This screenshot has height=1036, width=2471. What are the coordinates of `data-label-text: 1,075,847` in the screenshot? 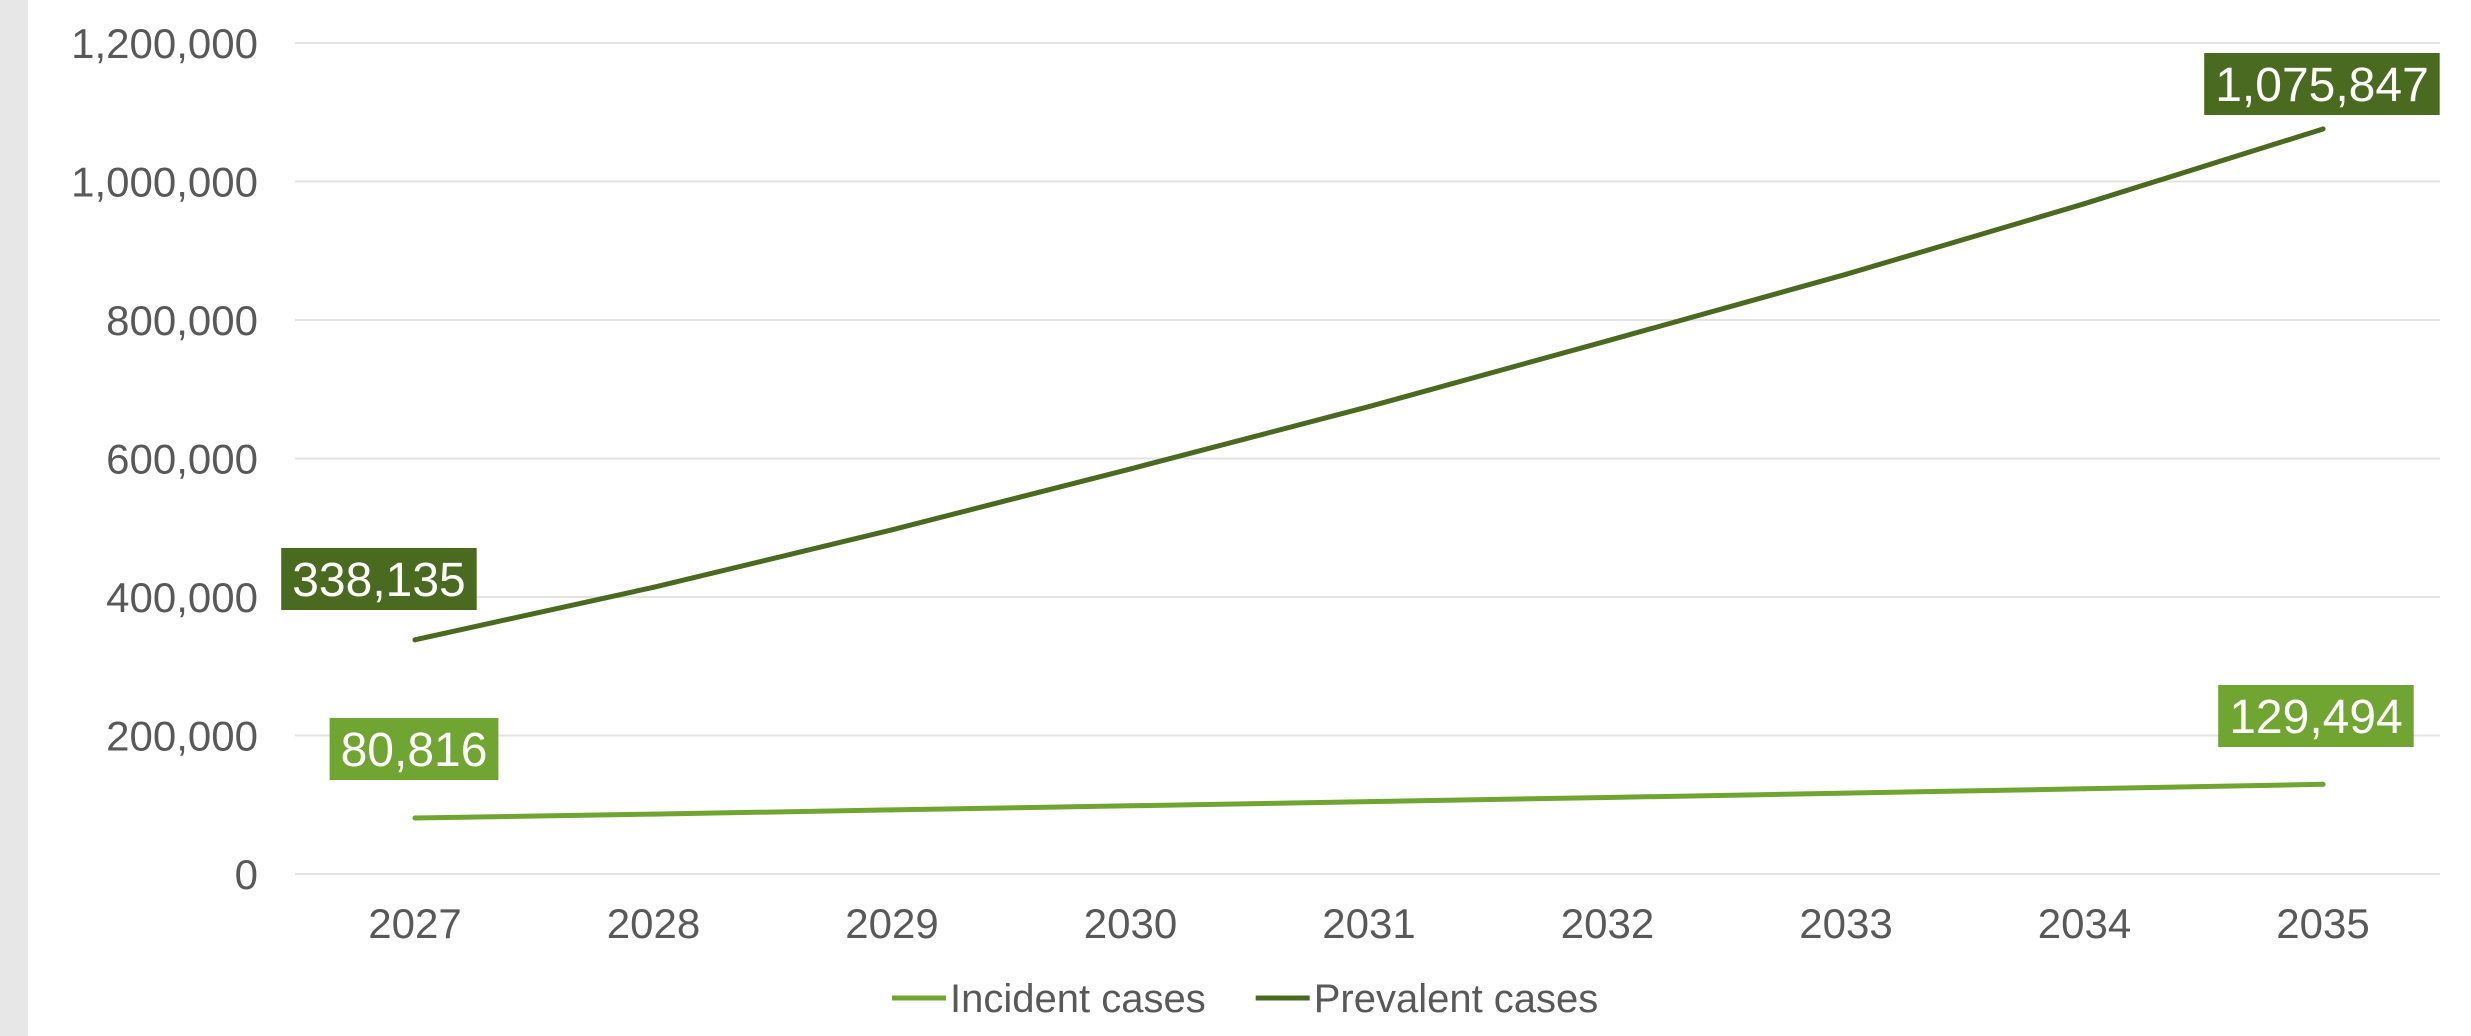 It's located at (2322, 85).